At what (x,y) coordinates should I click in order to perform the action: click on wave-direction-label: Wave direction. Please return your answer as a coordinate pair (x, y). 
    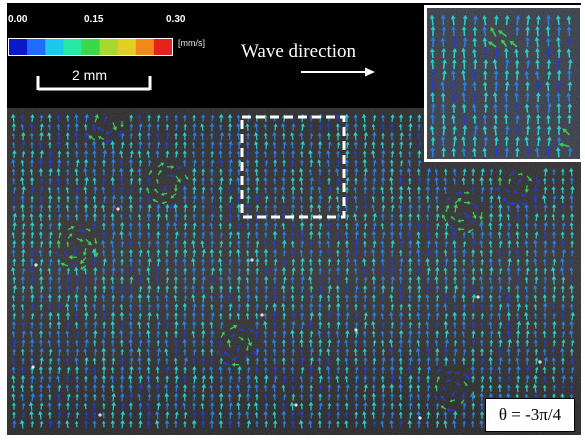
    Looking at the image, I should click on (299, 51).